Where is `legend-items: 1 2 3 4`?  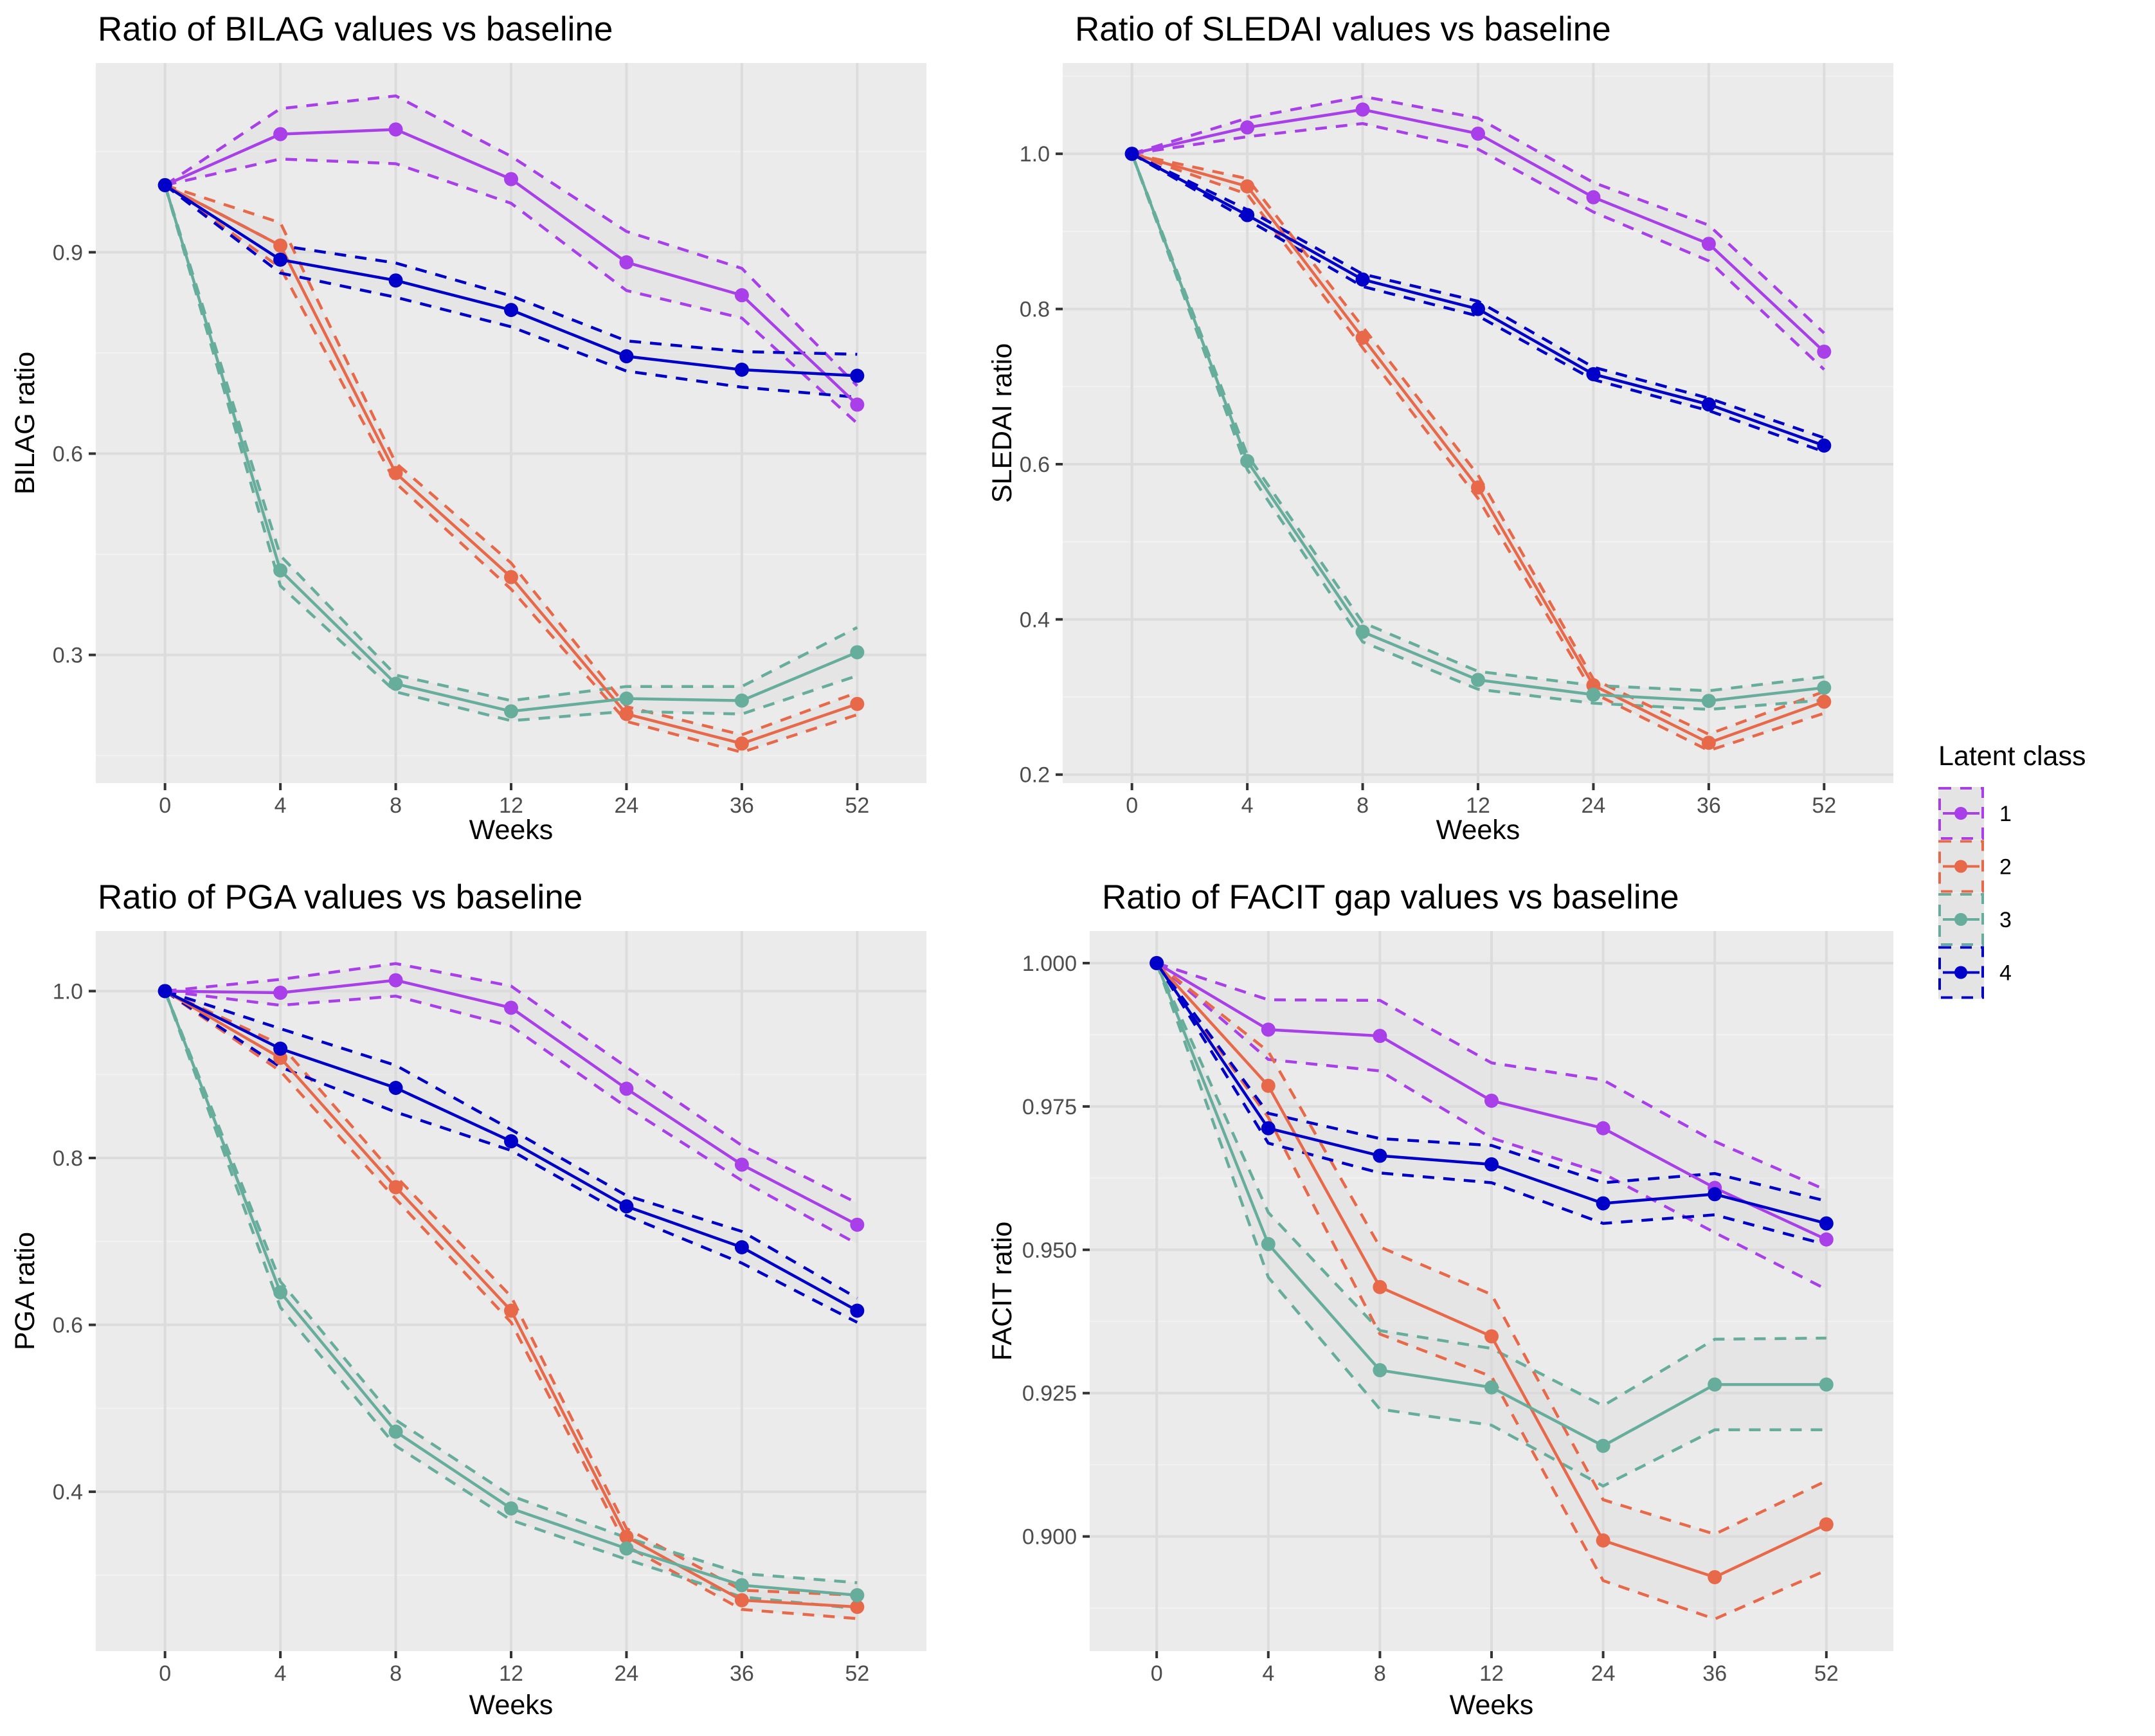 legend-items: 1 2 3 4 is located at coordinates (1975, 893).